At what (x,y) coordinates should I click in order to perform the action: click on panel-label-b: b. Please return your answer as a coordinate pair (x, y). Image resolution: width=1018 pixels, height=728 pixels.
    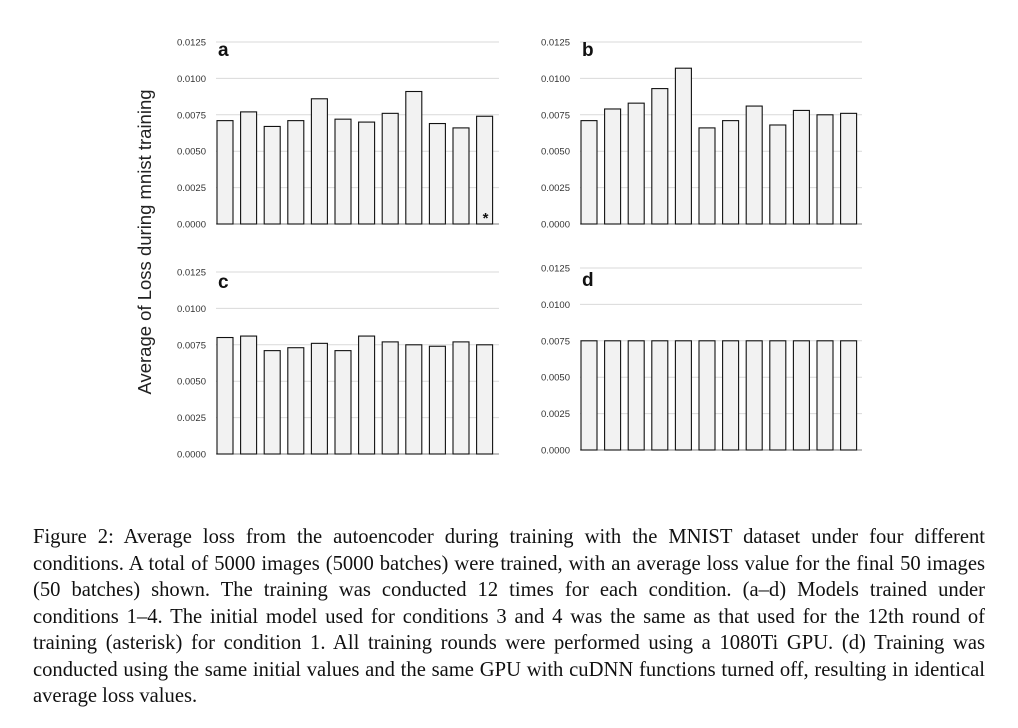
    Looking at the image, I should click on (588, 50).